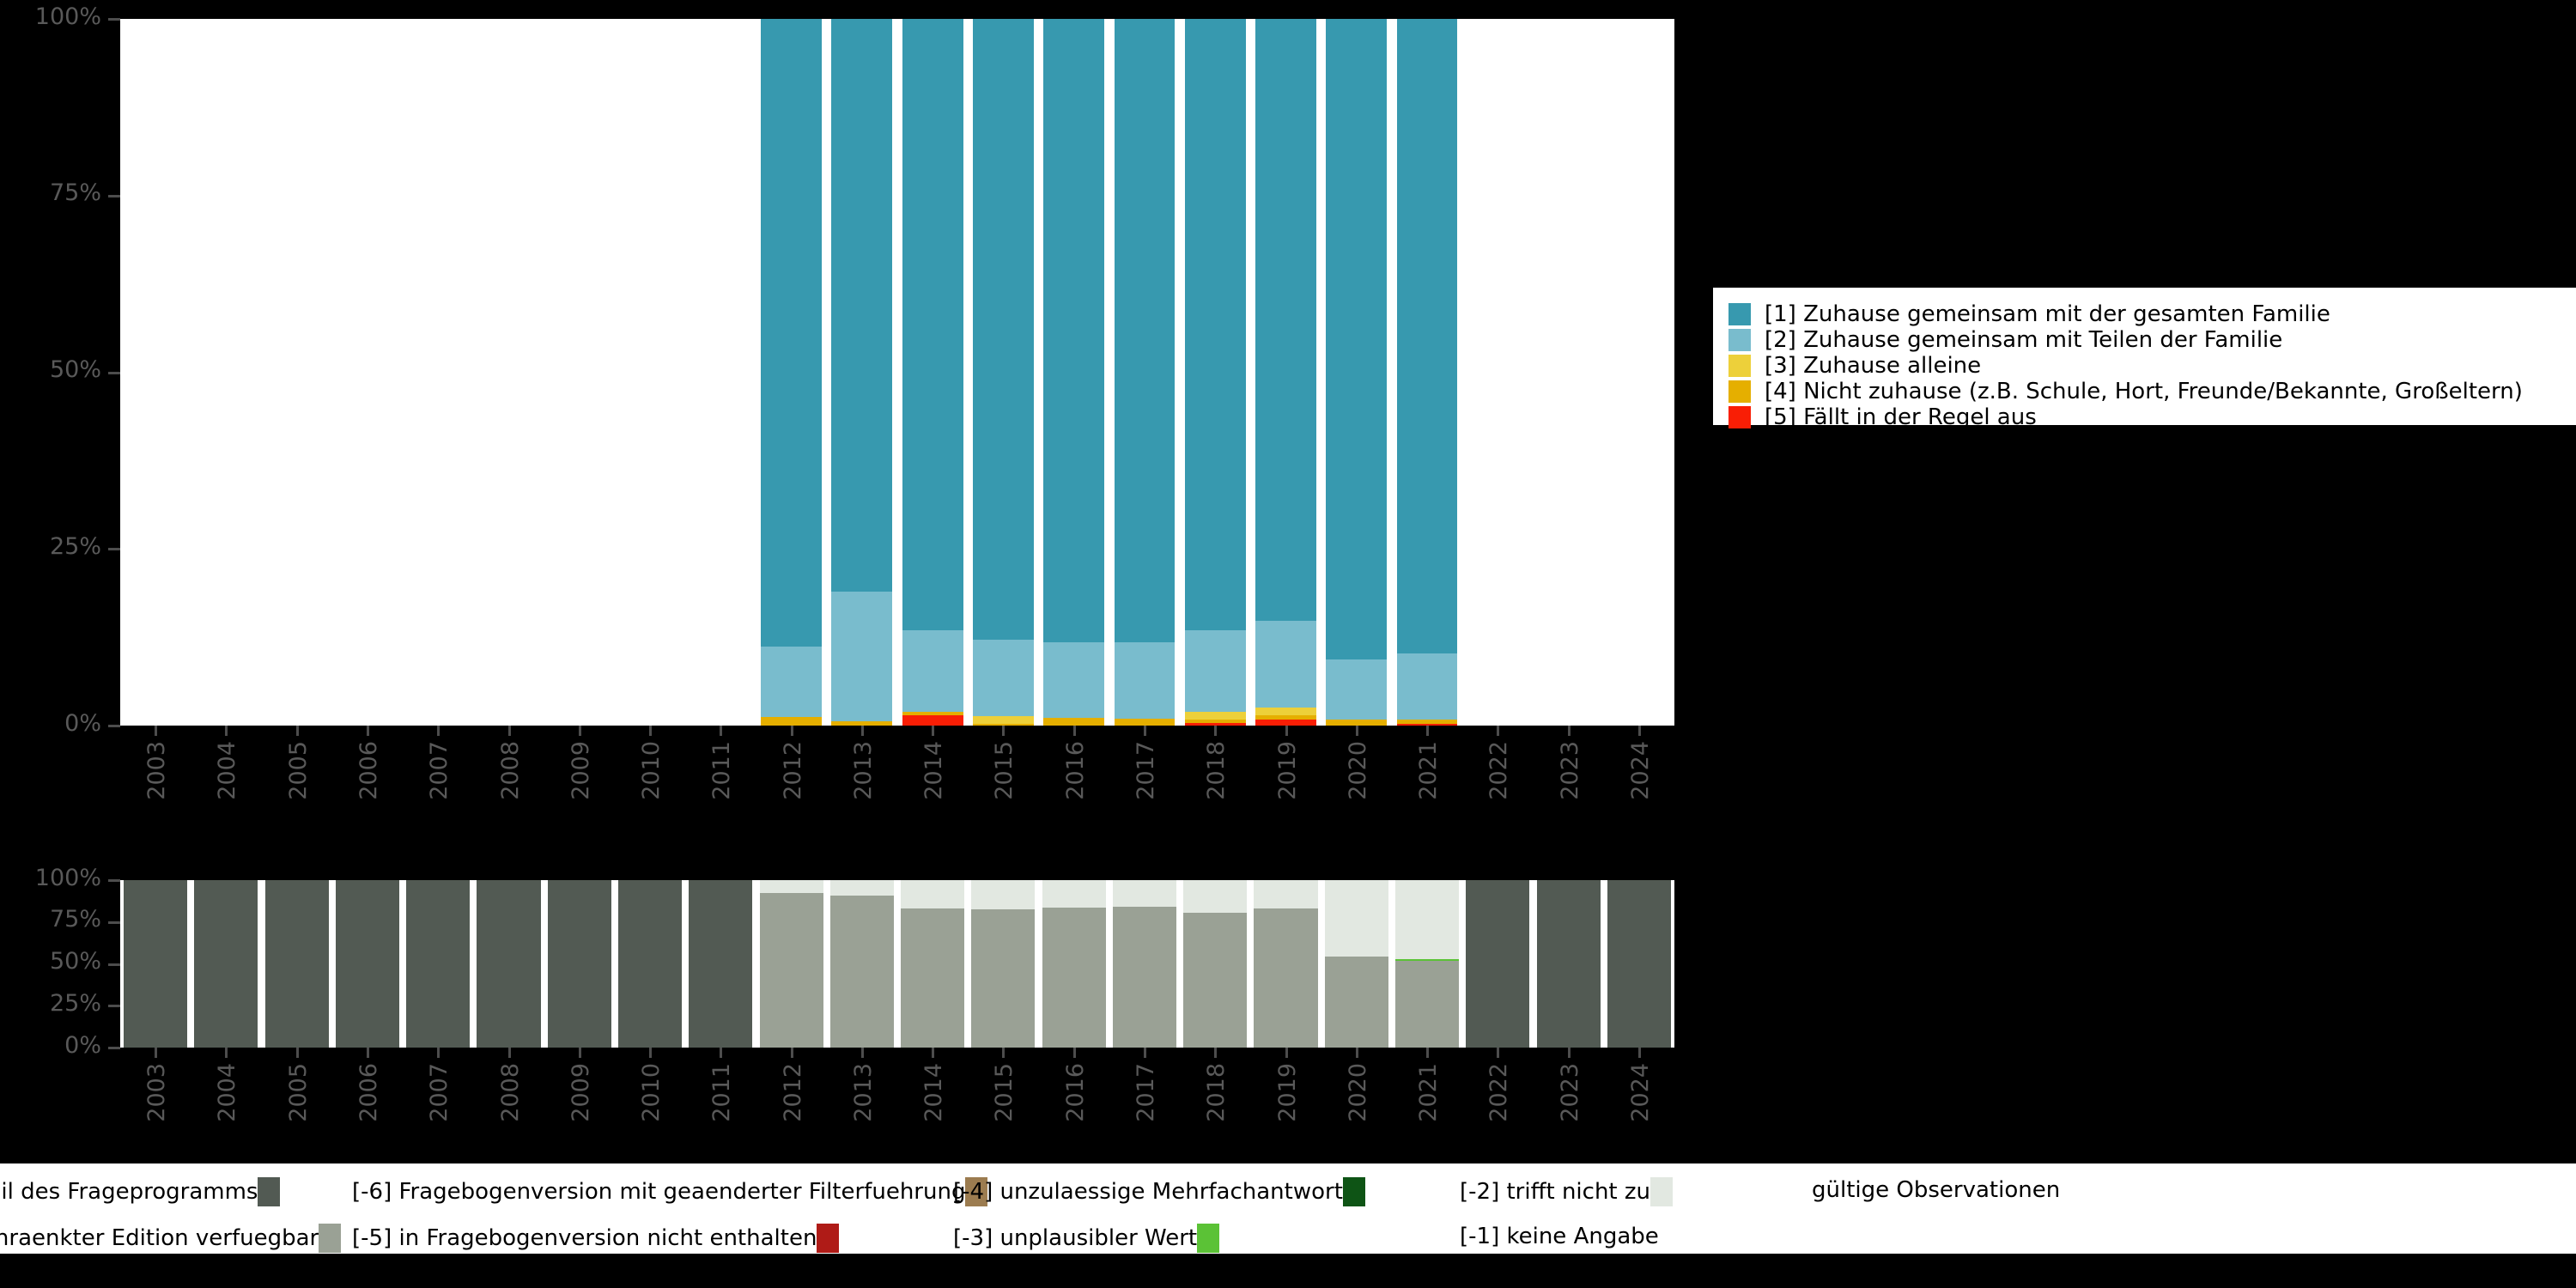  Describe the element at coordinates (1873, 366) in the screenshot. I see `legend-item-label: [3] Zuhause alleine` at that location.